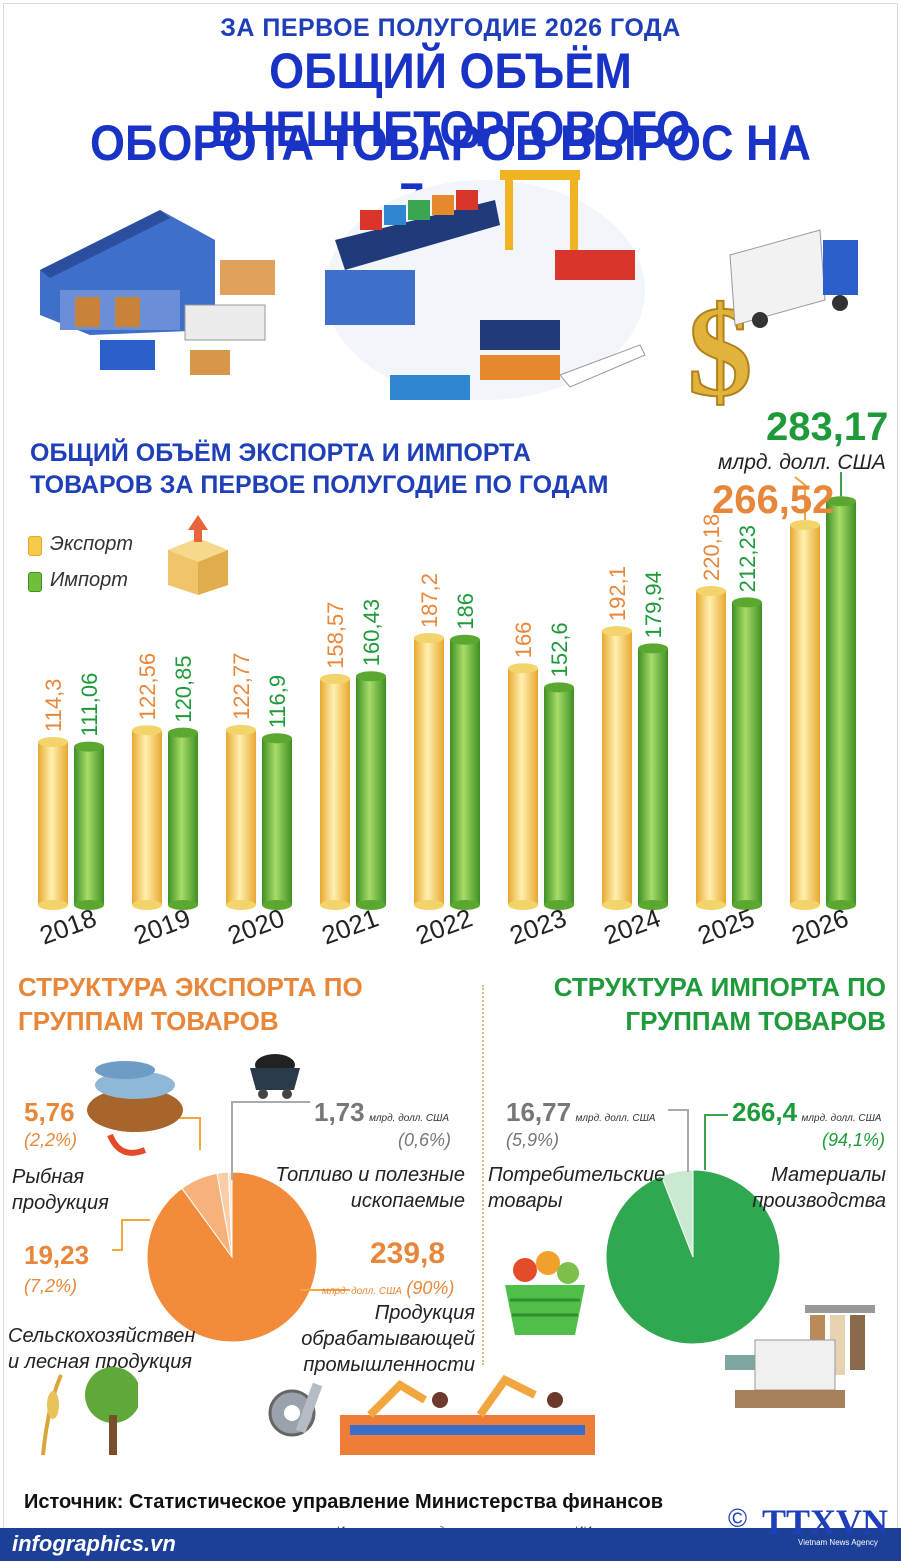  What do you see at coordinates (617, 593) in the screenshot?
I see `bar-label-export-2024: 192,1` at bounding box center [617, 593].